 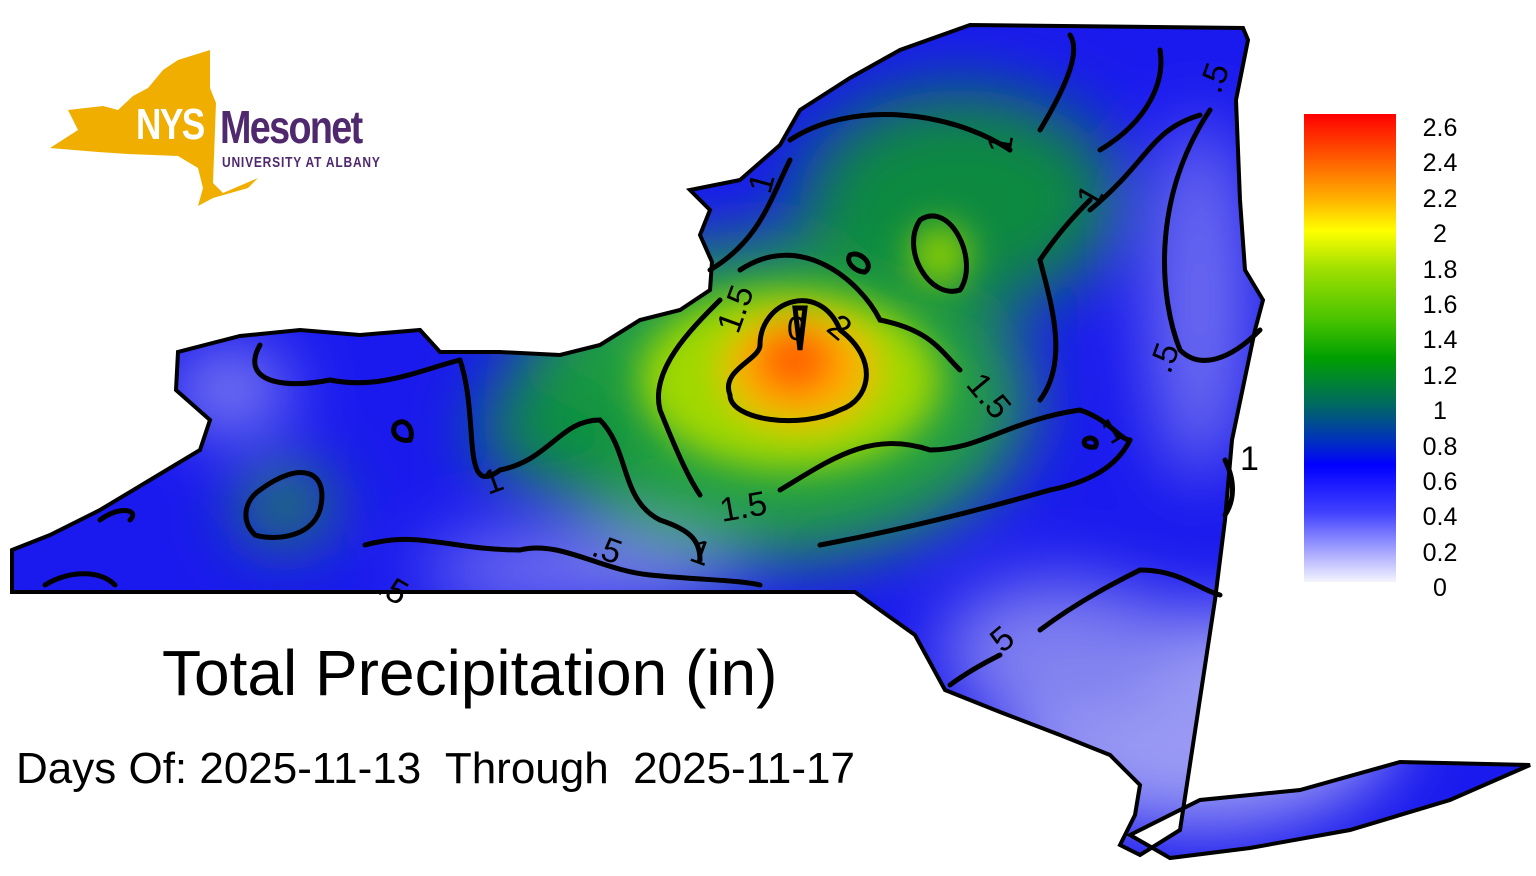 What do you see at coordinates (1440, 375) in the screenshot?
I see `legend-tick-label: 1.2` at bounding box center [1440, 375].